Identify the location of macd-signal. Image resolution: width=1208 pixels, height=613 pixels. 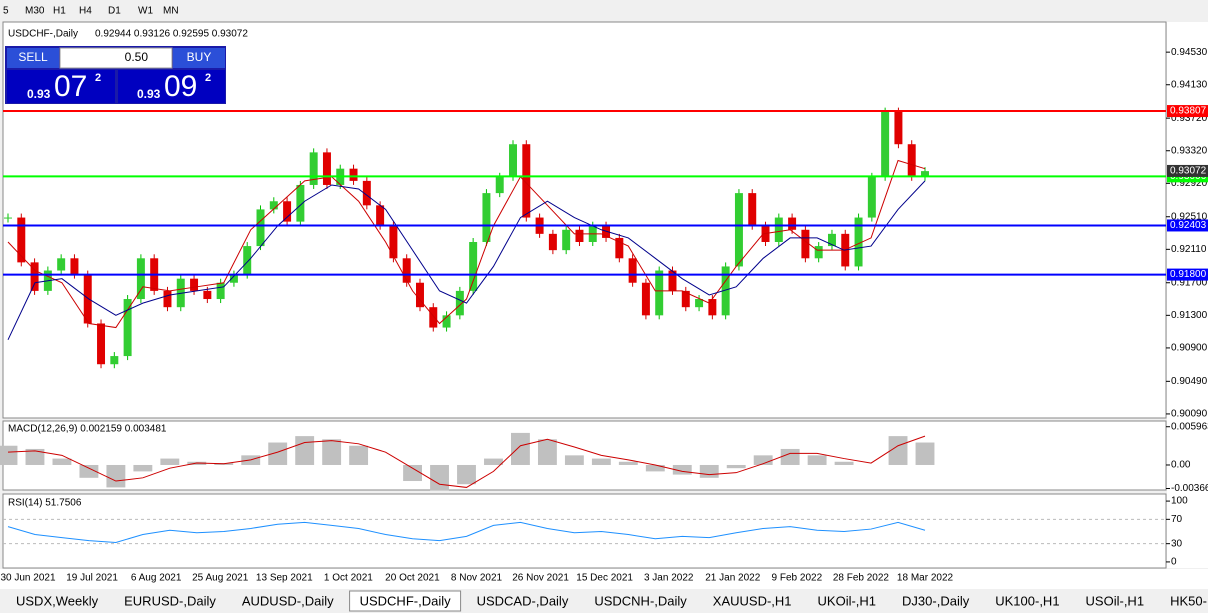
(466, 461).